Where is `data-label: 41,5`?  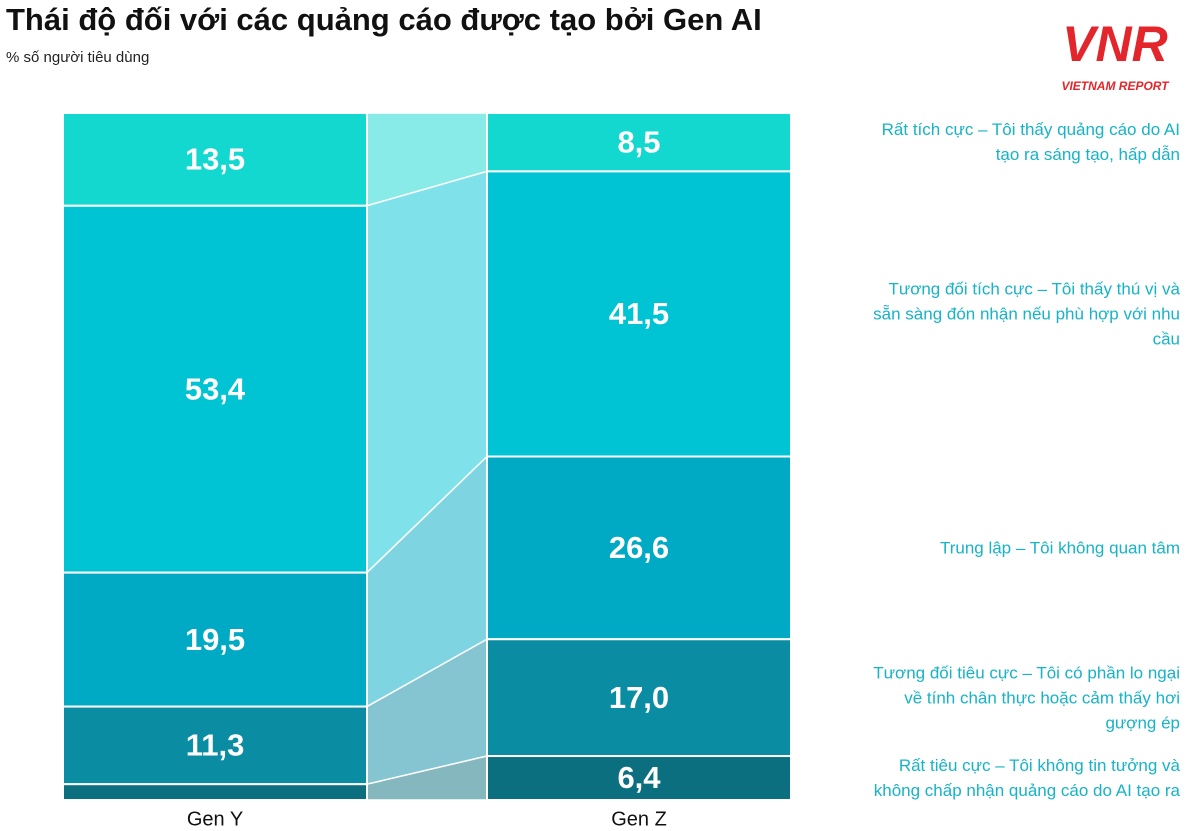
data-label: 41,5 is located at coordinates (639, 313).